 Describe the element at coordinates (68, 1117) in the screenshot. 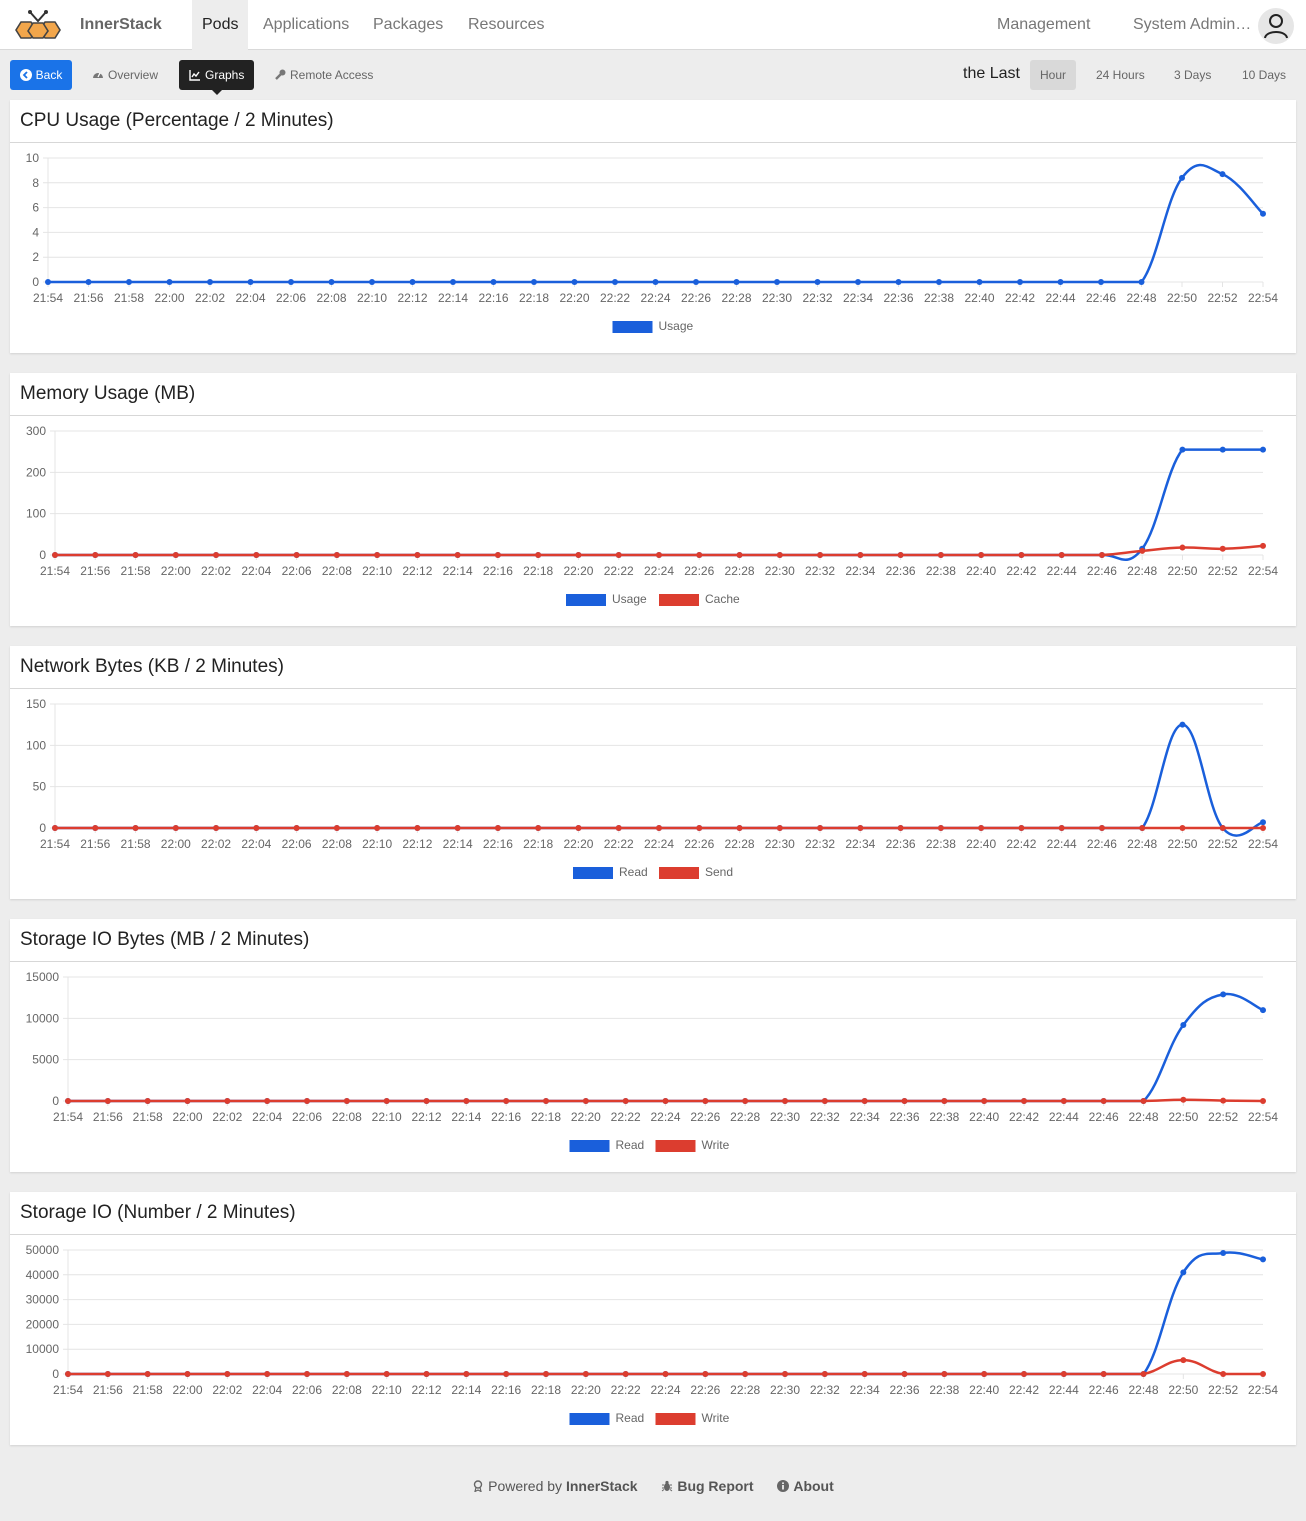

I see `x-tick-label: 21:54` at that location.